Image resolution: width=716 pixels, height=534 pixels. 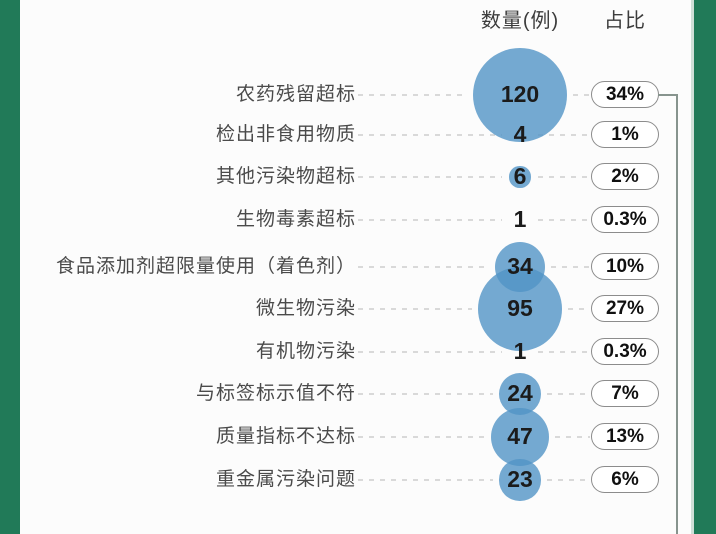 What do you see at coordinates (677, 314) in the screenshot?
I see `connector-line-vertical` at bounding box center [677, 314].